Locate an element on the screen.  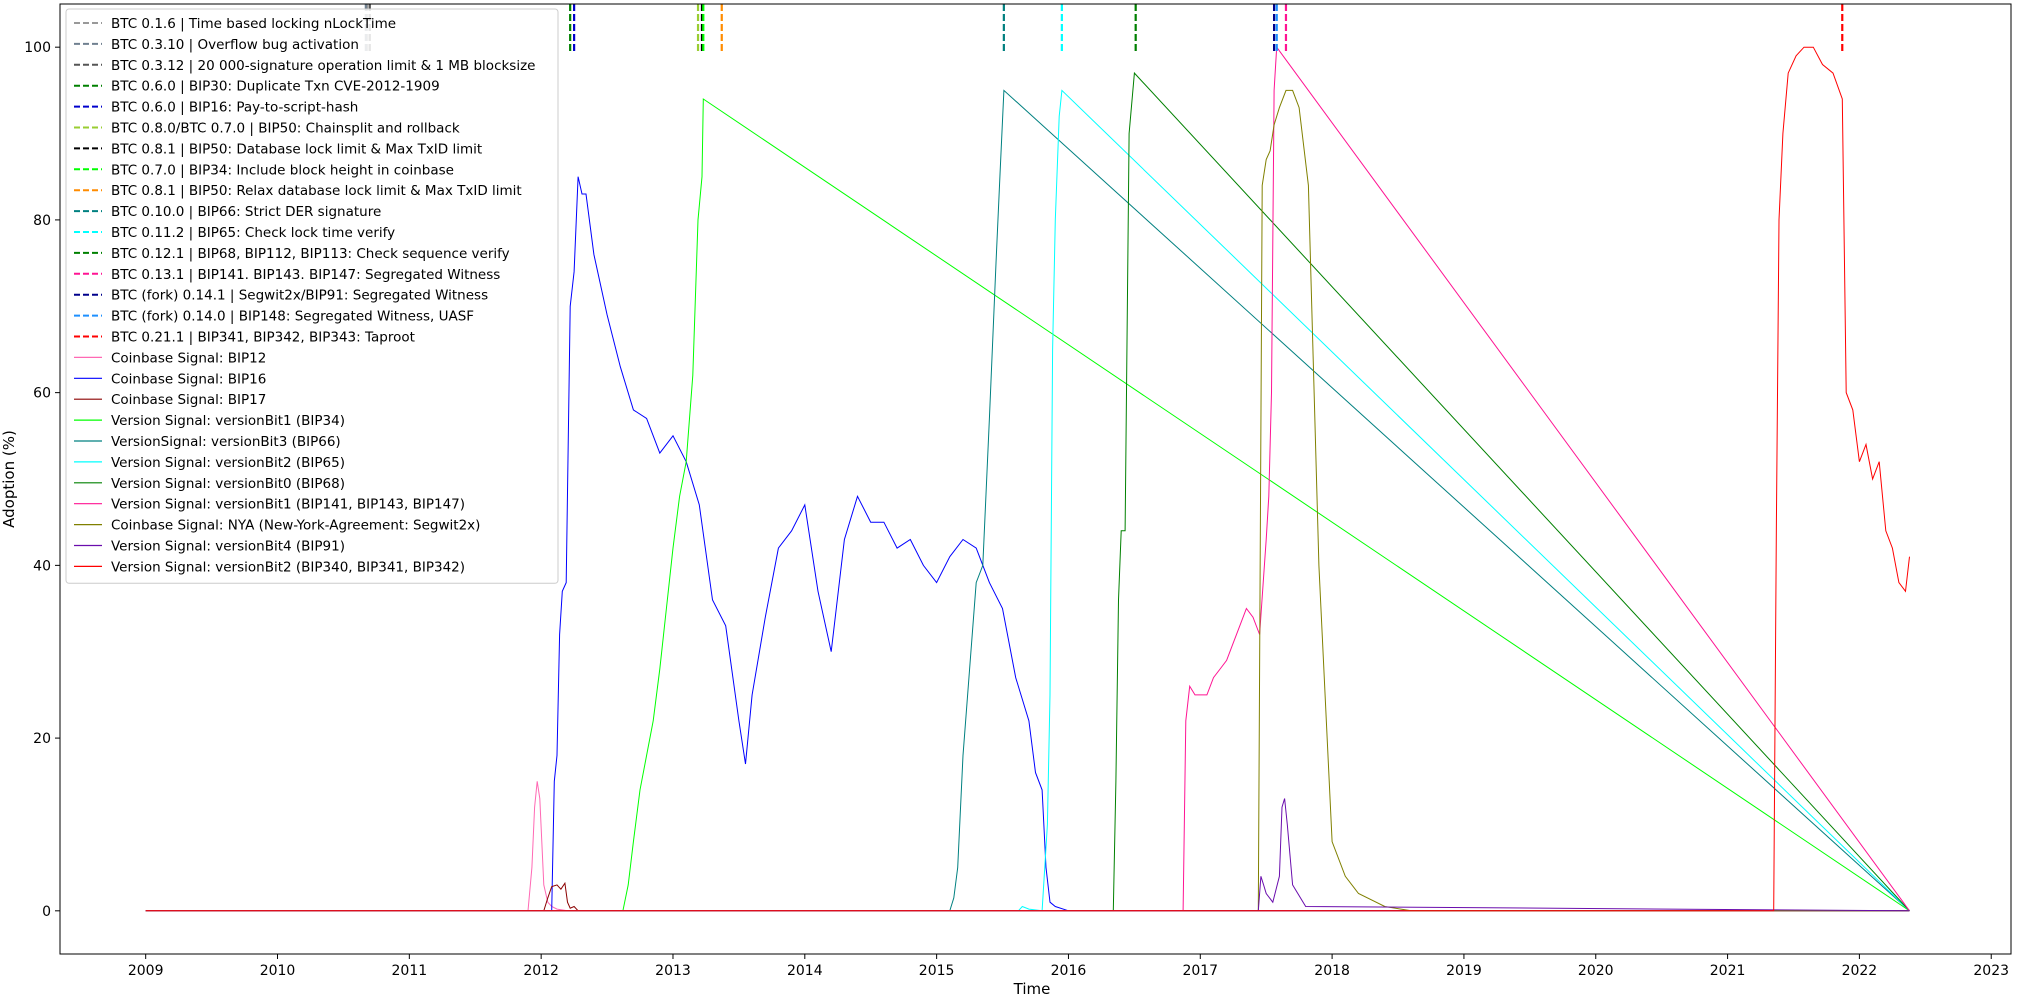
x-tick-label: 2015 is located at coordinates (937, 971).